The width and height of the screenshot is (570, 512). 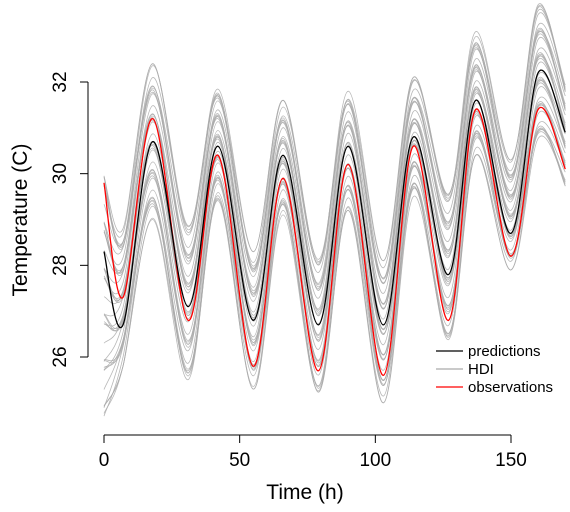 I want to click on x-tick-label: 50, so click(x=239, y=460).